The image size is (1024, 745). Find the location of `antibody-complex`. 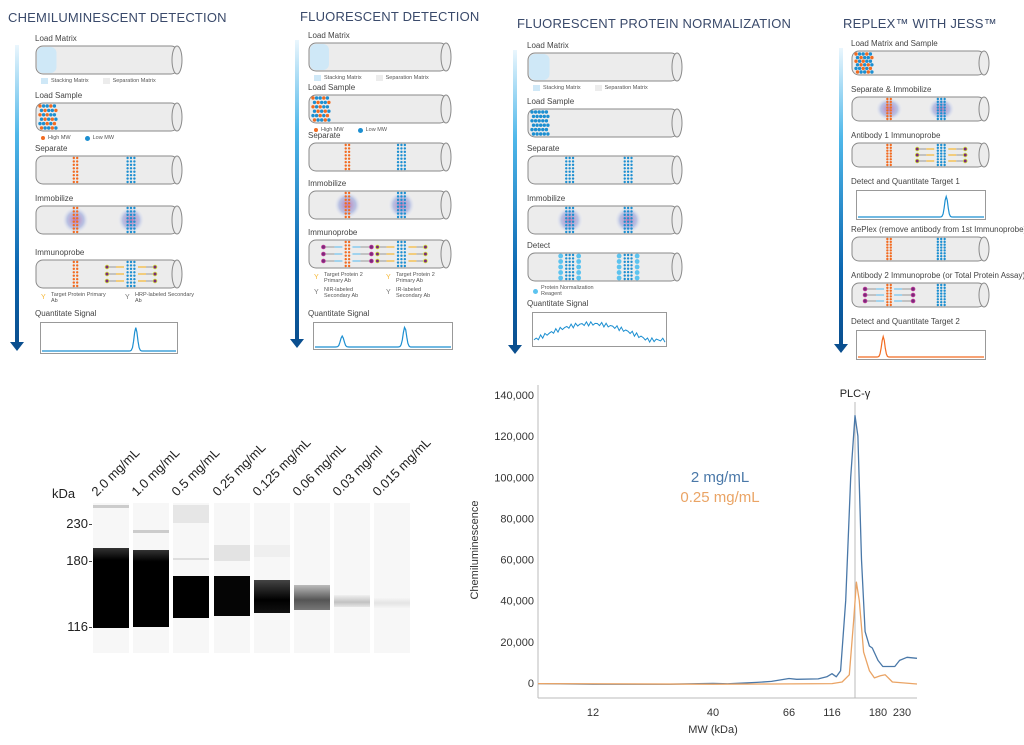

antibody-complex is located at coordinates (889, 295).